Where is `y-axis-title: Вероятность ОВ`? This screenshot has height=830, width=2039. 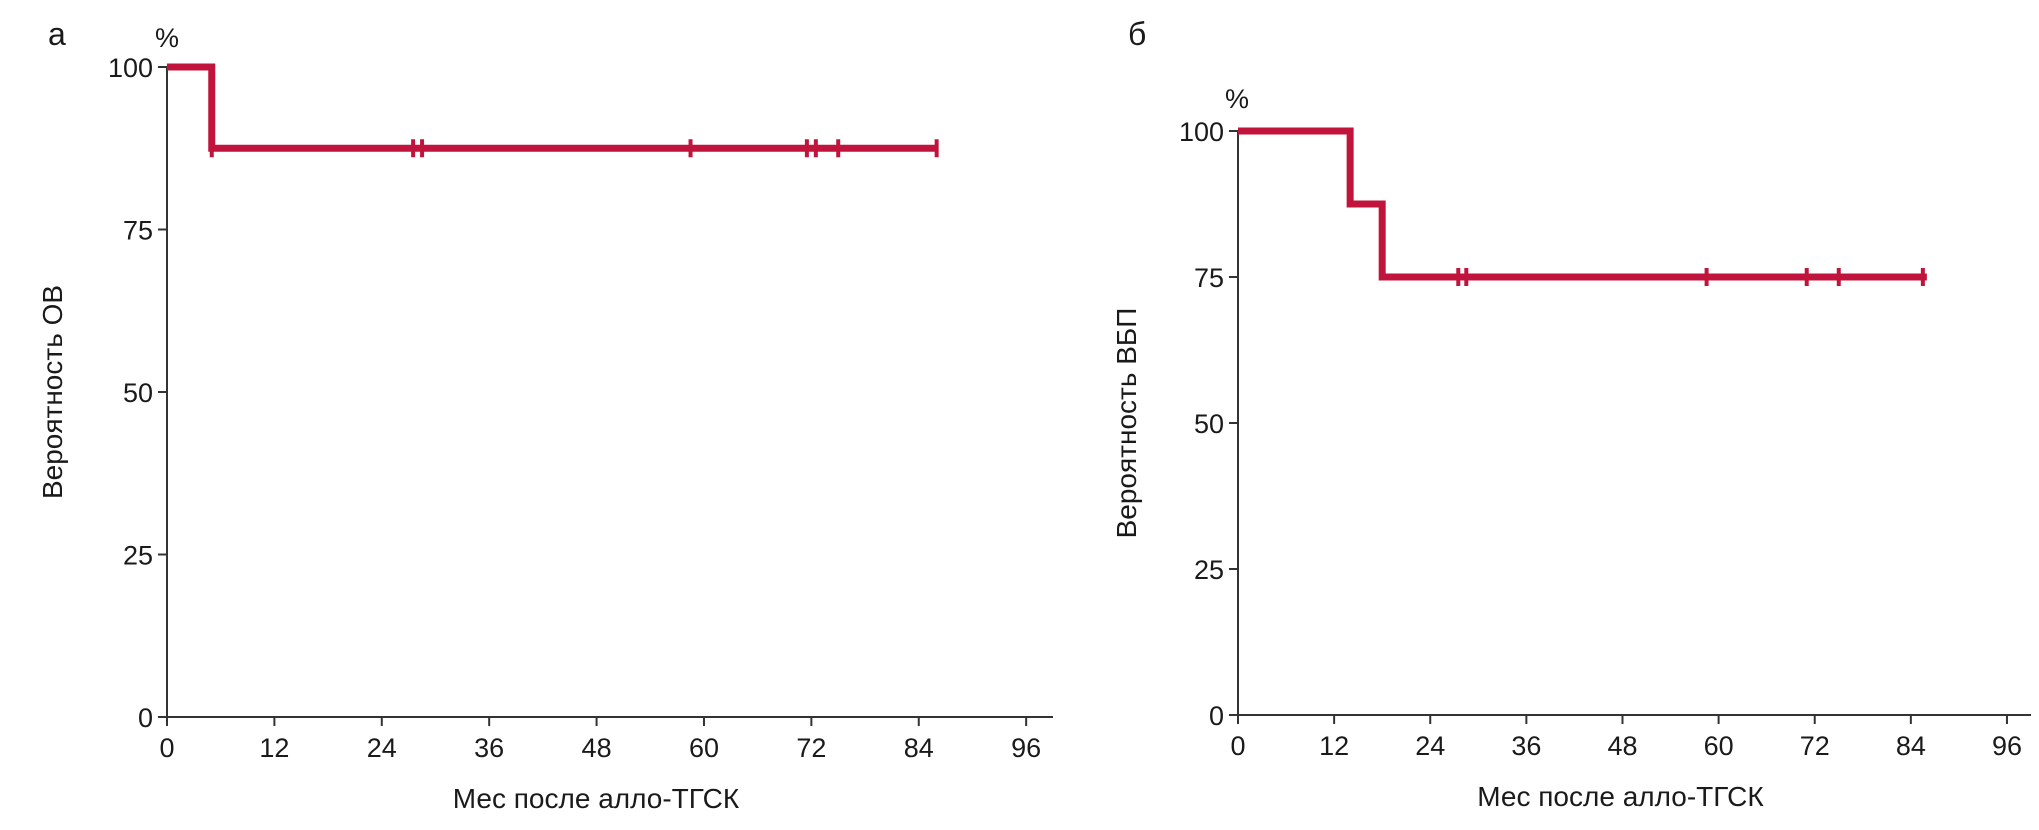 y-axis-title: Вероятность ОВ is located at coordinates (52, 392).